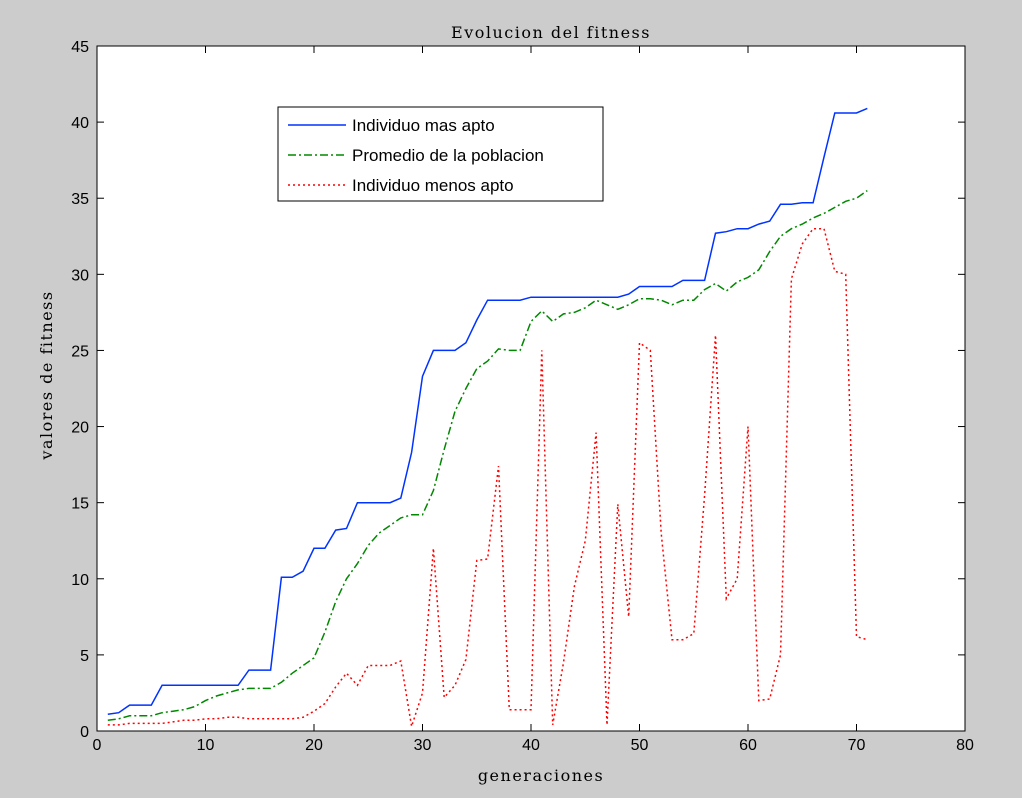  Describe the element at coordinates (80, 428) in the screenshot. I see `y-tick-label-4: 20` at that location.